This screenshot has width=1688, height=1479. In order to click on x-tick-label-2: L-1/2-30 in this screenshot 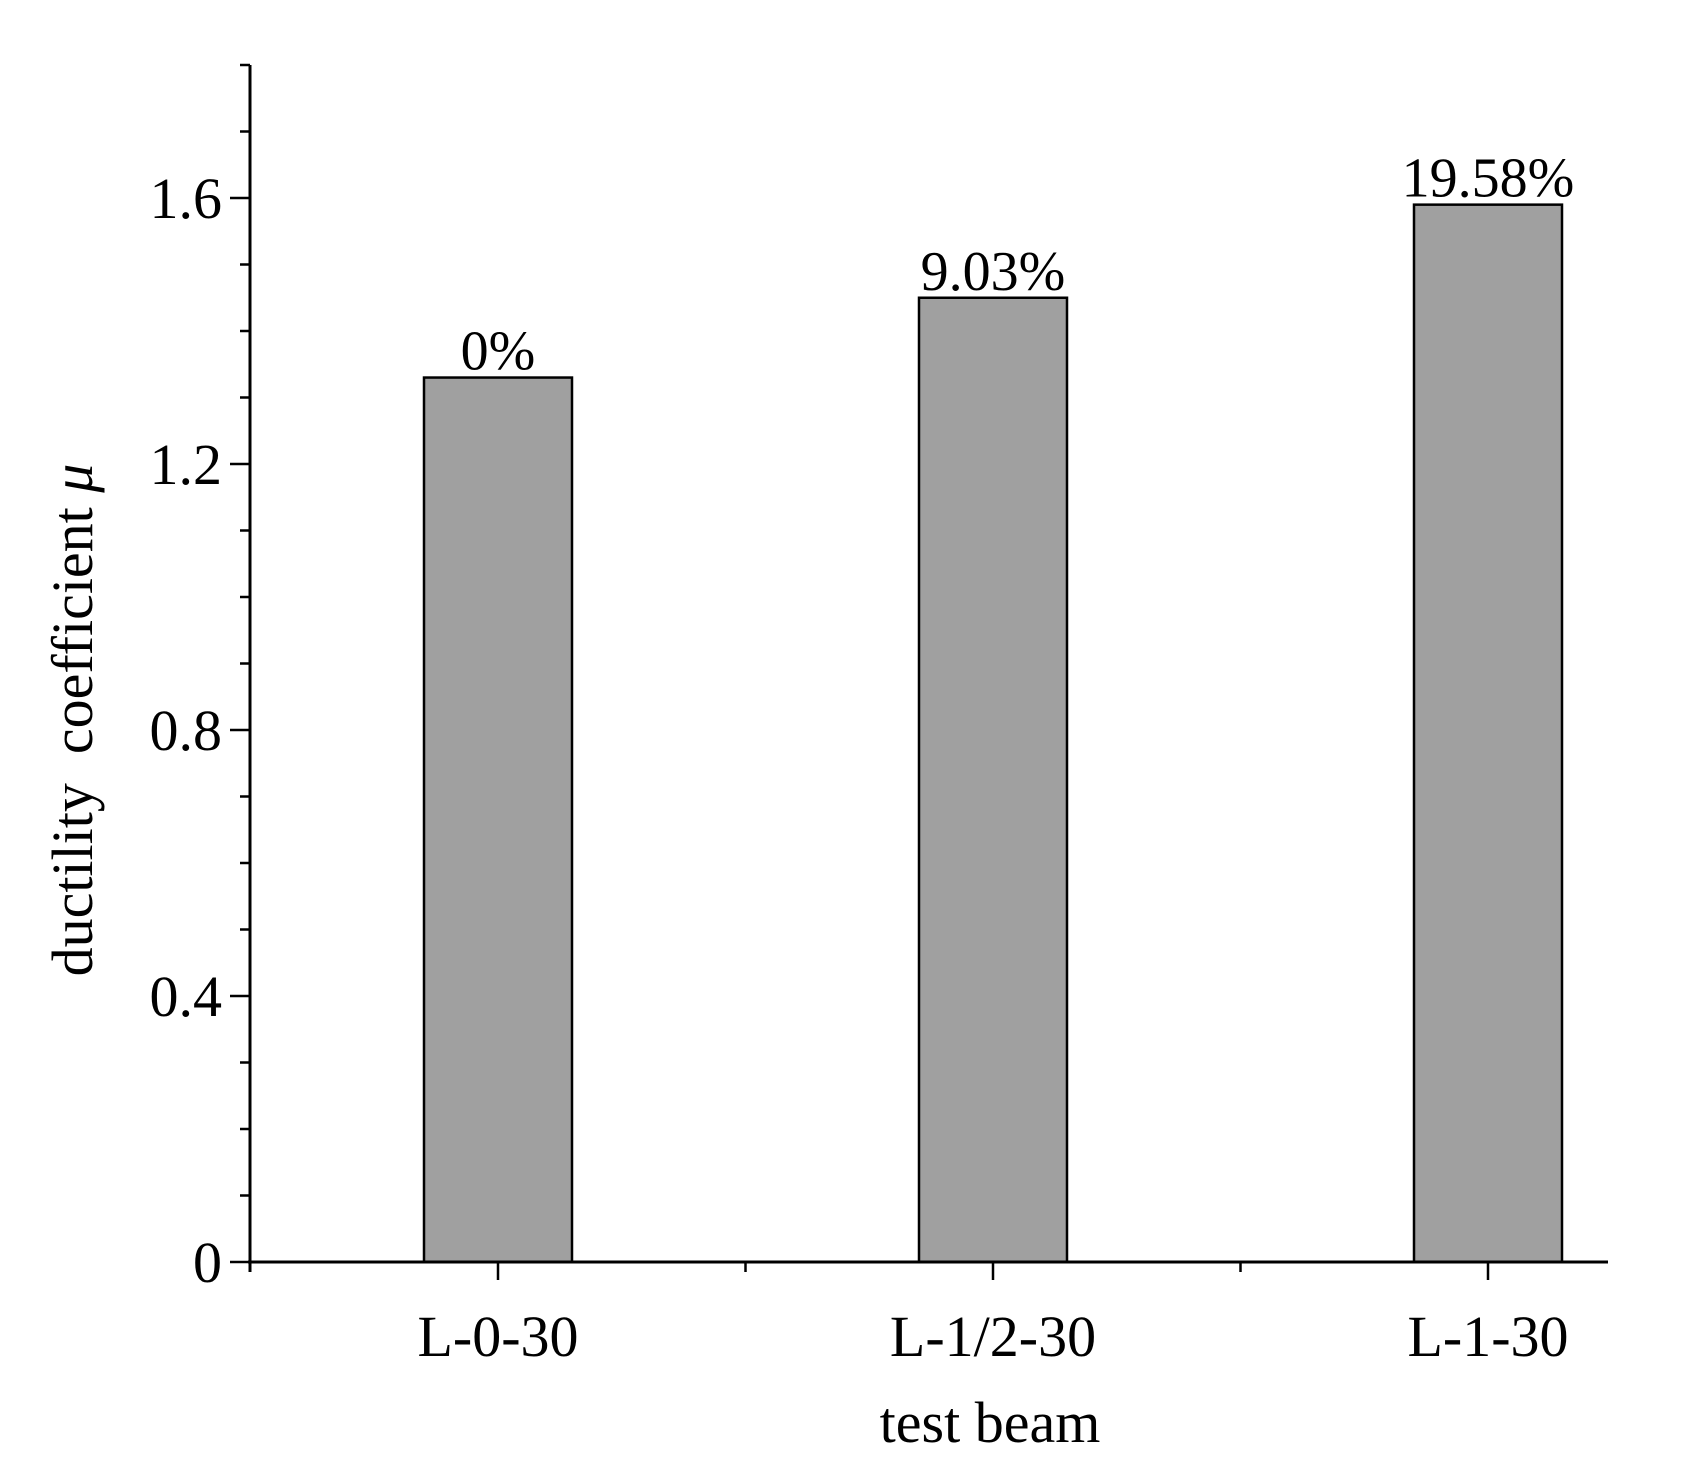, I will do `click(993, 1336)`.